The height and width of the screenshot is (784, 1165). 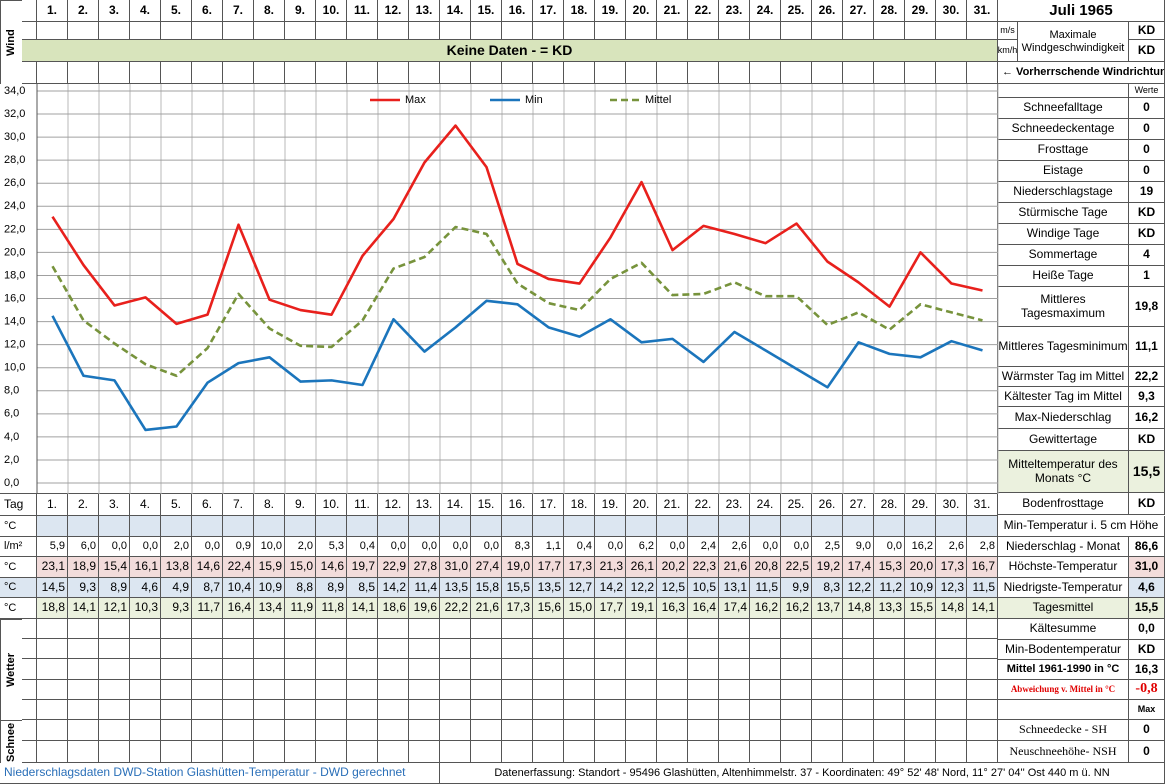 I want to click on day-header: 18., so click(x=579, y=11).